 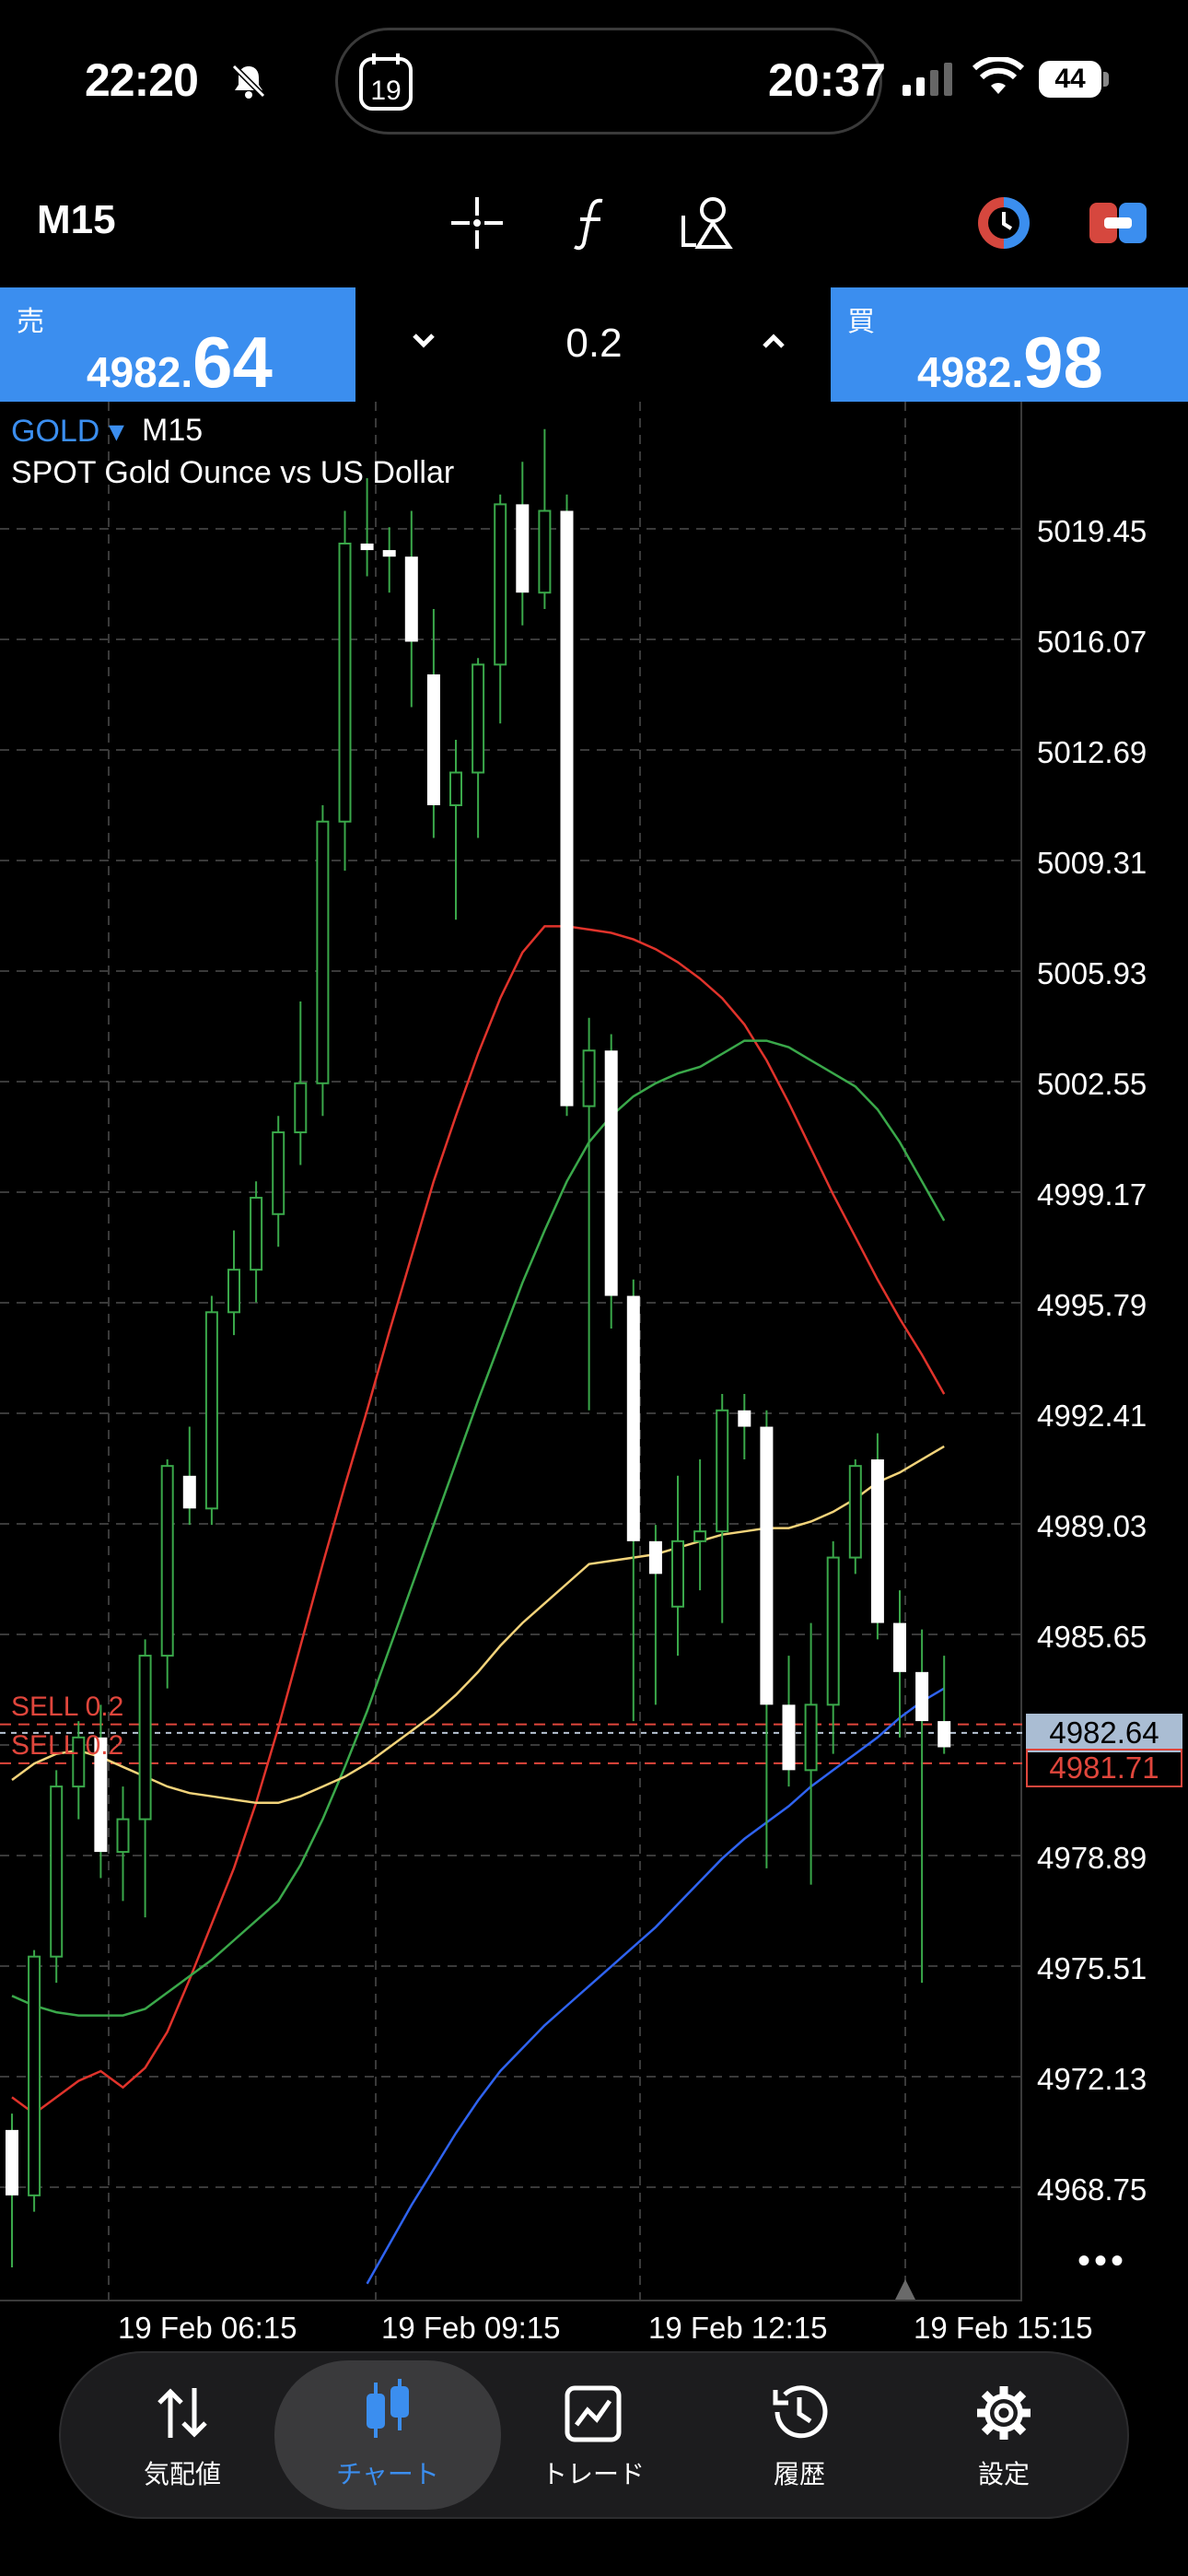 I want to click on bell-muted-icon, so click(x=249, y=83).